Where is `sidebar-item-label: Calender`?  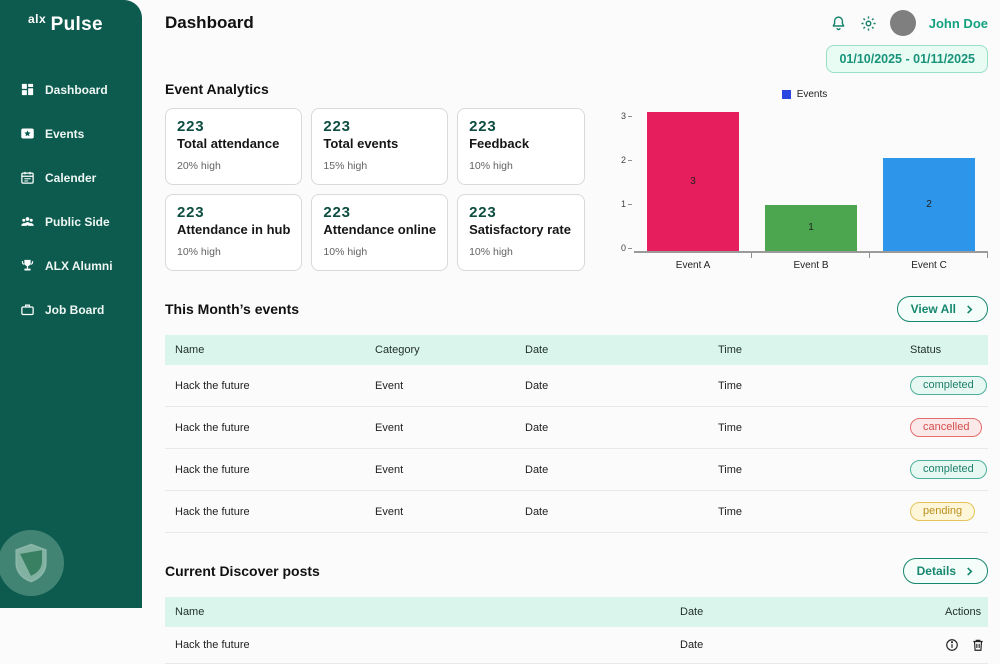
sidebar-item-label: Calender is located at coordinates (70, 178).